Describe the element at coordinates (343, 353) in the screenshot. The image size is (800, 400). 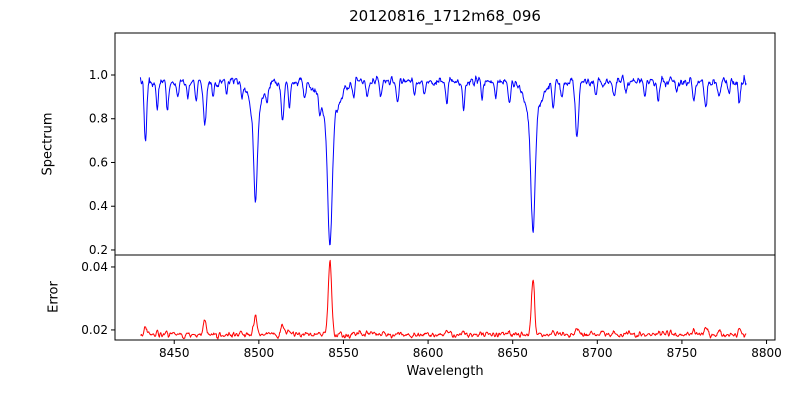
I see `x-tick-label: 8550` at that location.